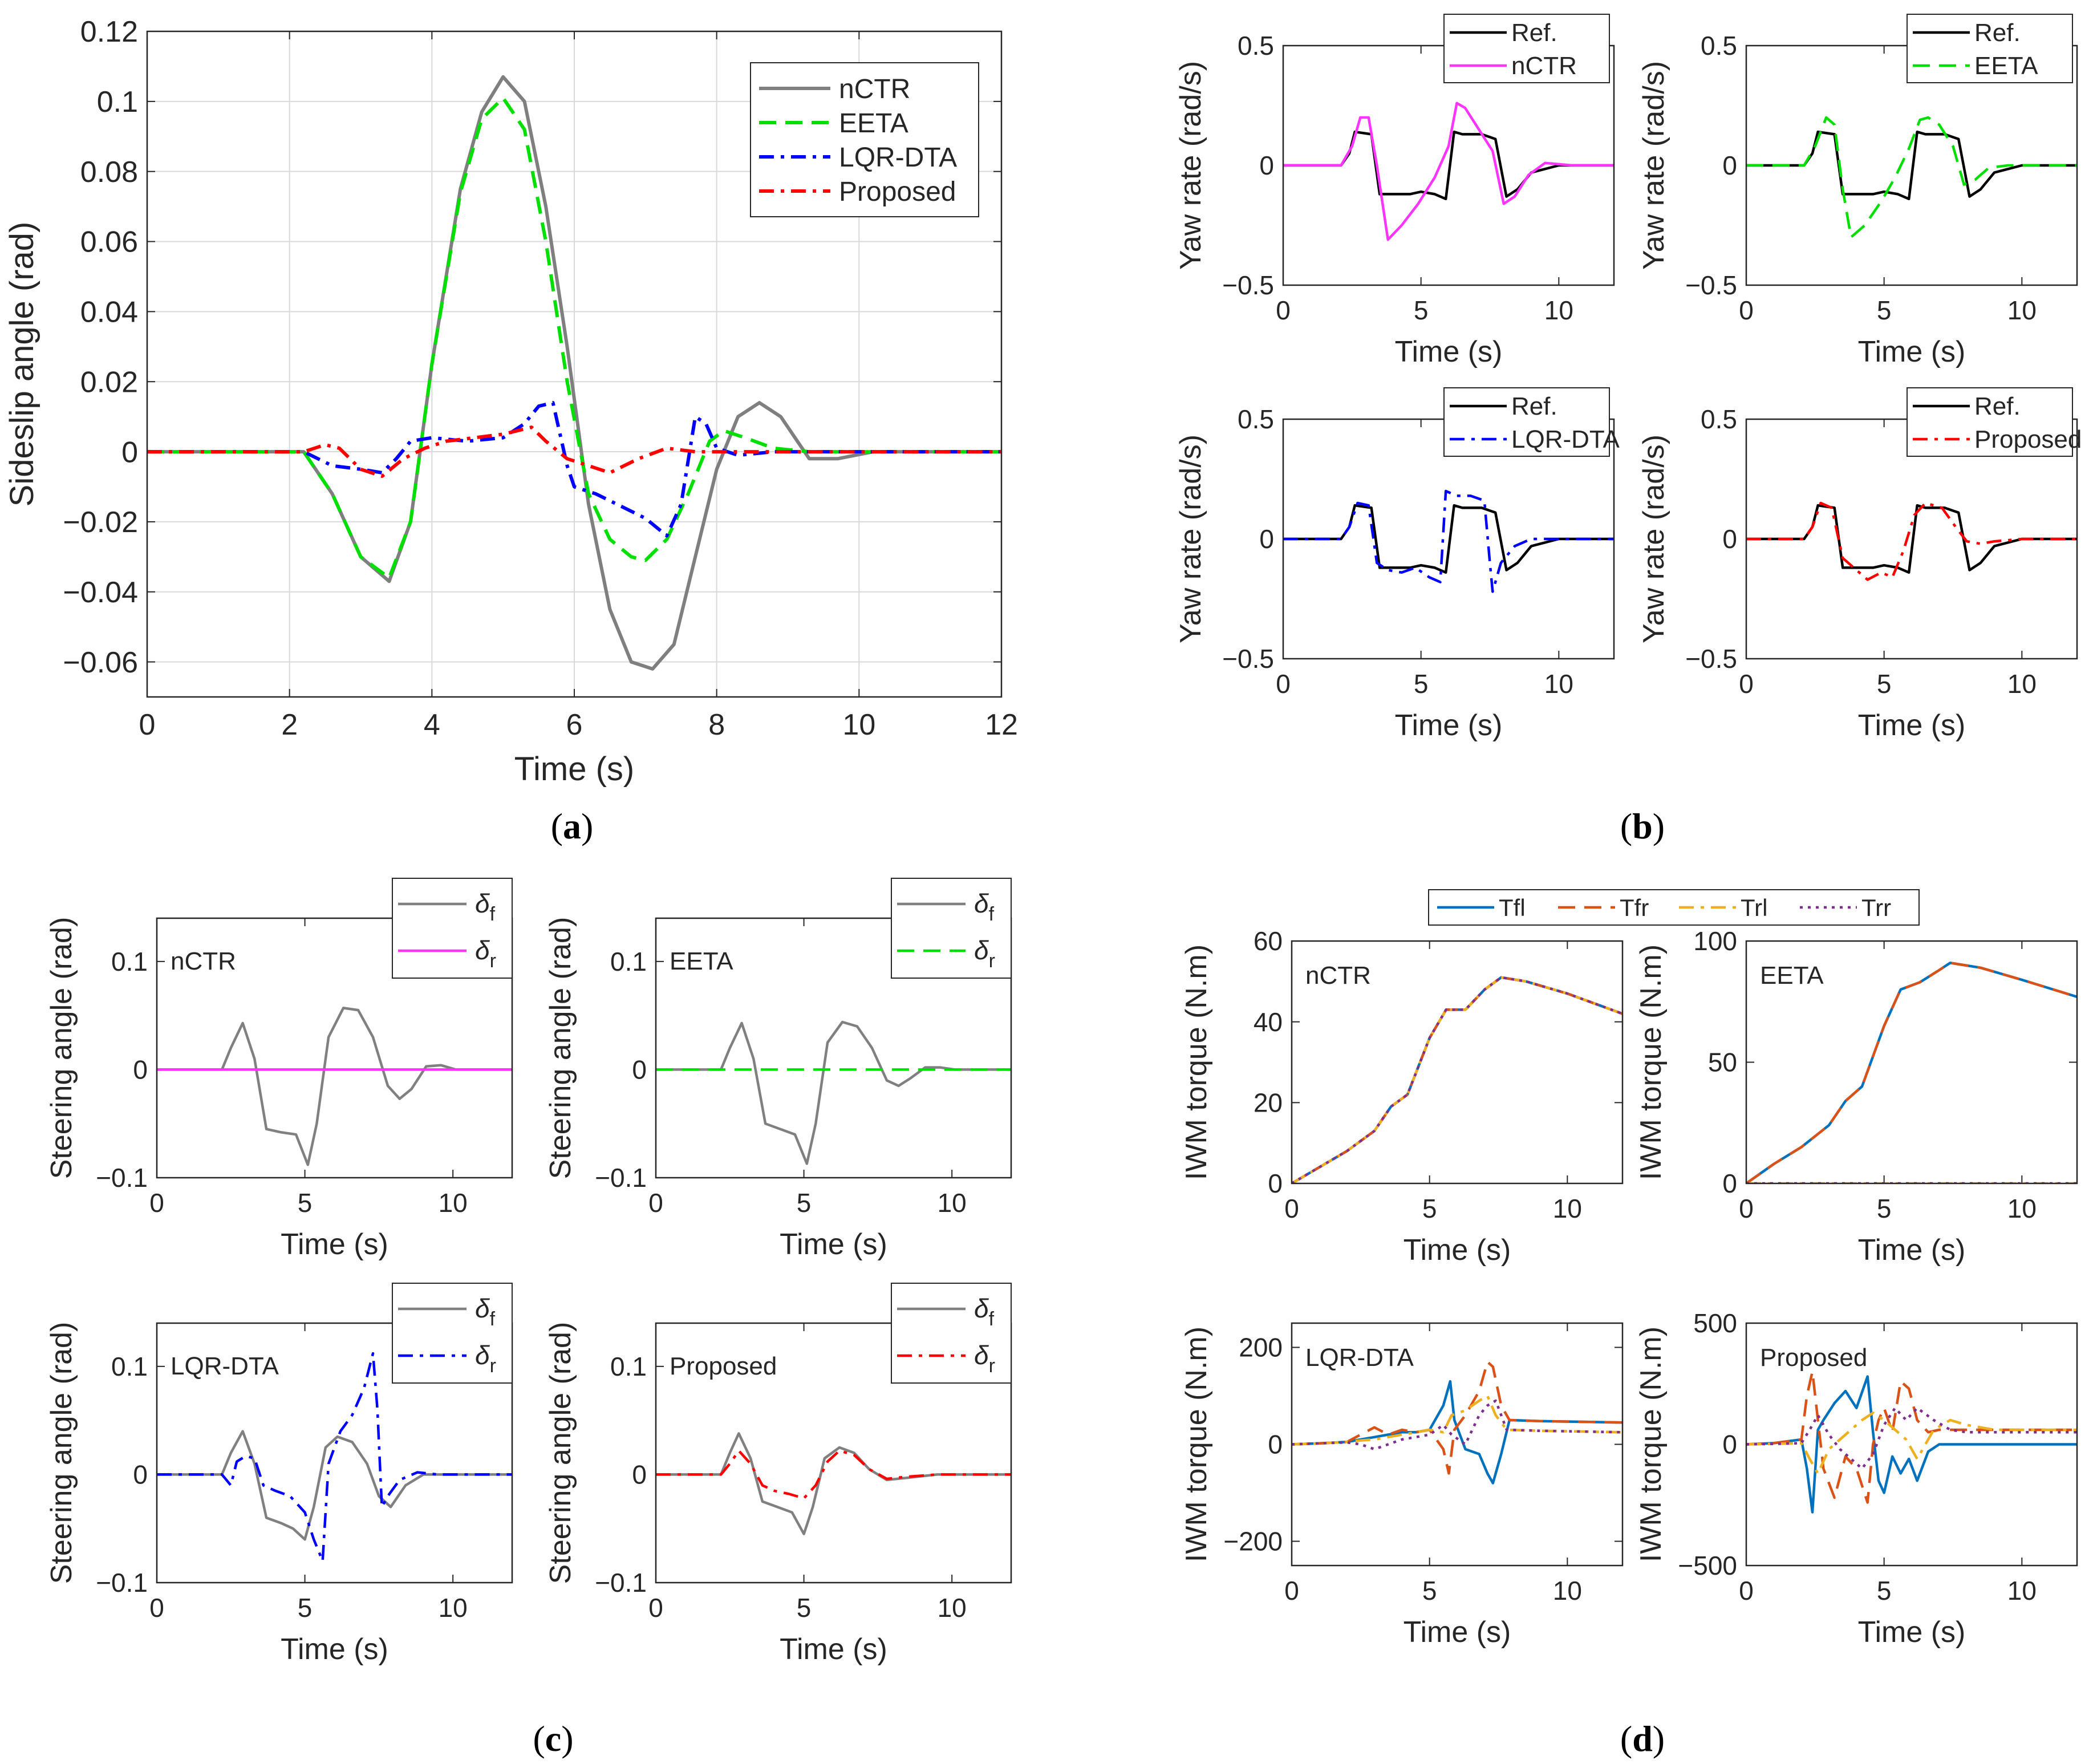 This screenshot has width=2089, height=1764. What do you see at coordinates (1565, 439) in the screenshot?
I see `legend-entry-LQR-DTA: LQR-DTA` at bounding box center [1565, 439].